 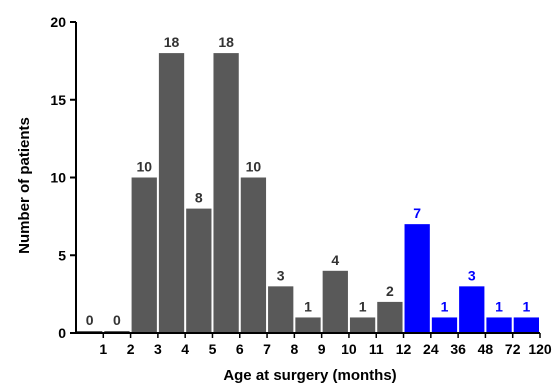 What do you see at coordinates (62, 333) in the screenshot?
I see `y-tick-label: 0` at bounding box center [62, 333].